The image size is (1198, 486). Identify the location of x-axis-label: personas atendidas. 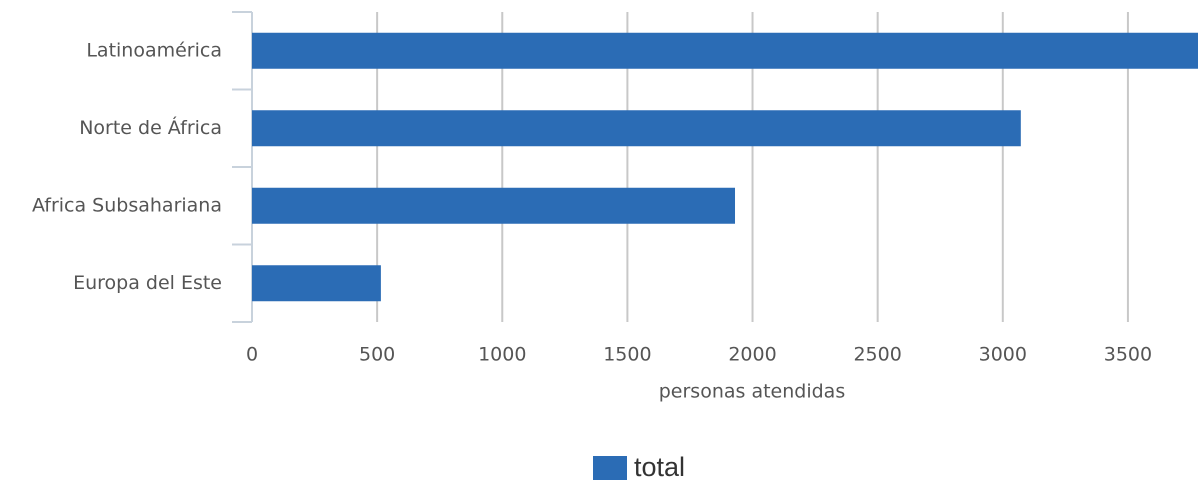
(752, 392).